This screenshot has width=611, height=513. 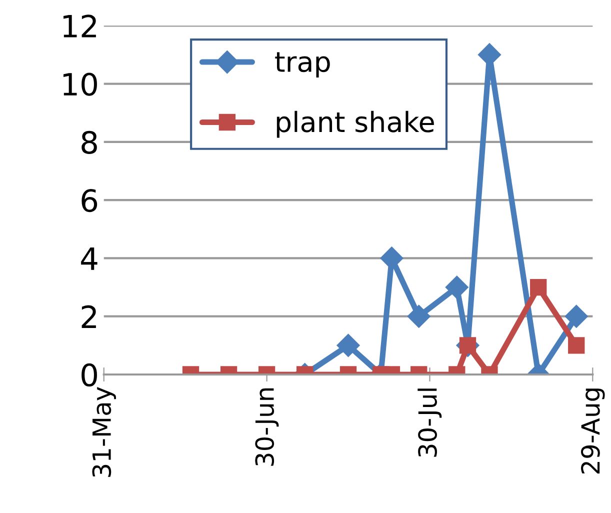 What do you see at coordinates (90, 200) in the screenshot?
I see `y-tick-label: 6` at bounding box center [90, 200].